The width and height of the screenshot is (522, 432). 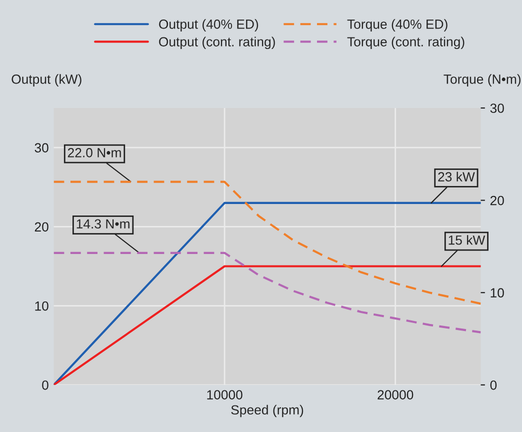 I want to click on y2-tick-label: 30, so click(x=497, y=108).